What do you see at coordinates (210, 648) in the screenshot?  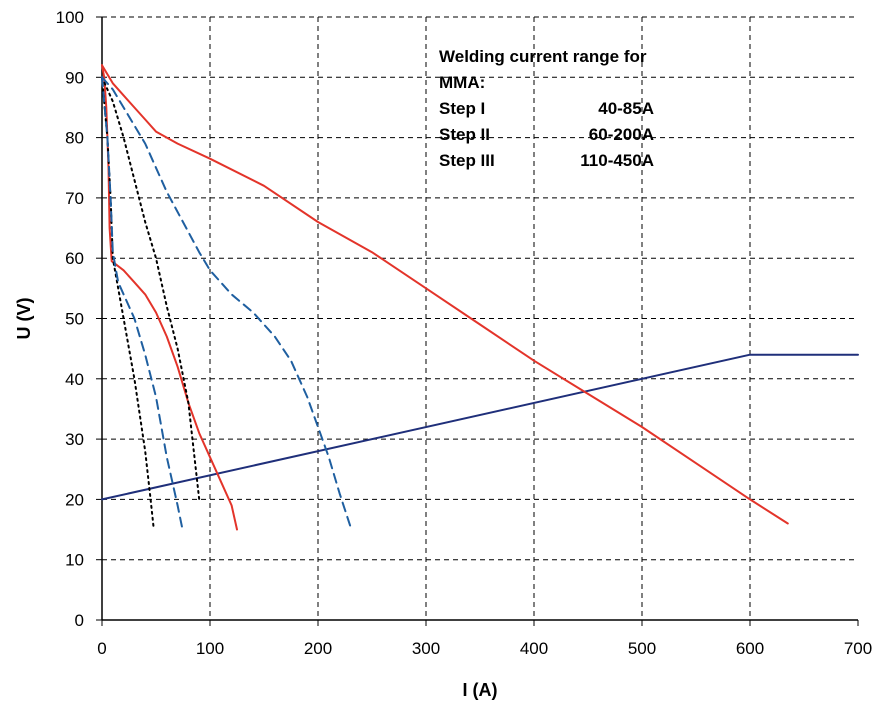 I see `x-tick-label: 100` at bounding box center [210, 648].